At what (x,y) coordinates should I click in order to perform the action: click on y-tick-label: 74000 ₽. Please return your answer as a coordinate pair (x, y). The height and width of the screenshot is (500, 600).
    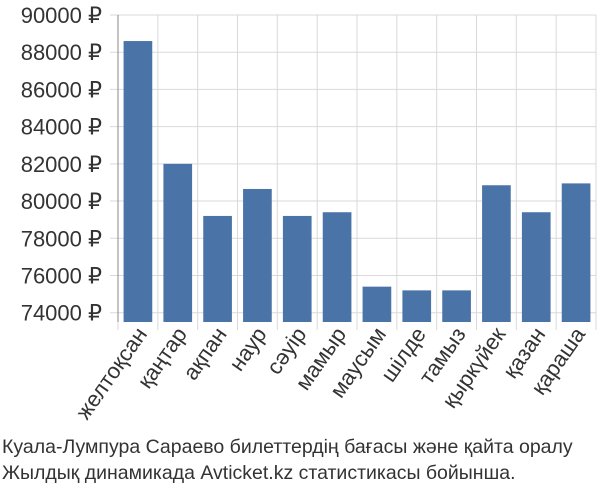
    Looking at the image, I should click on (61, 313).